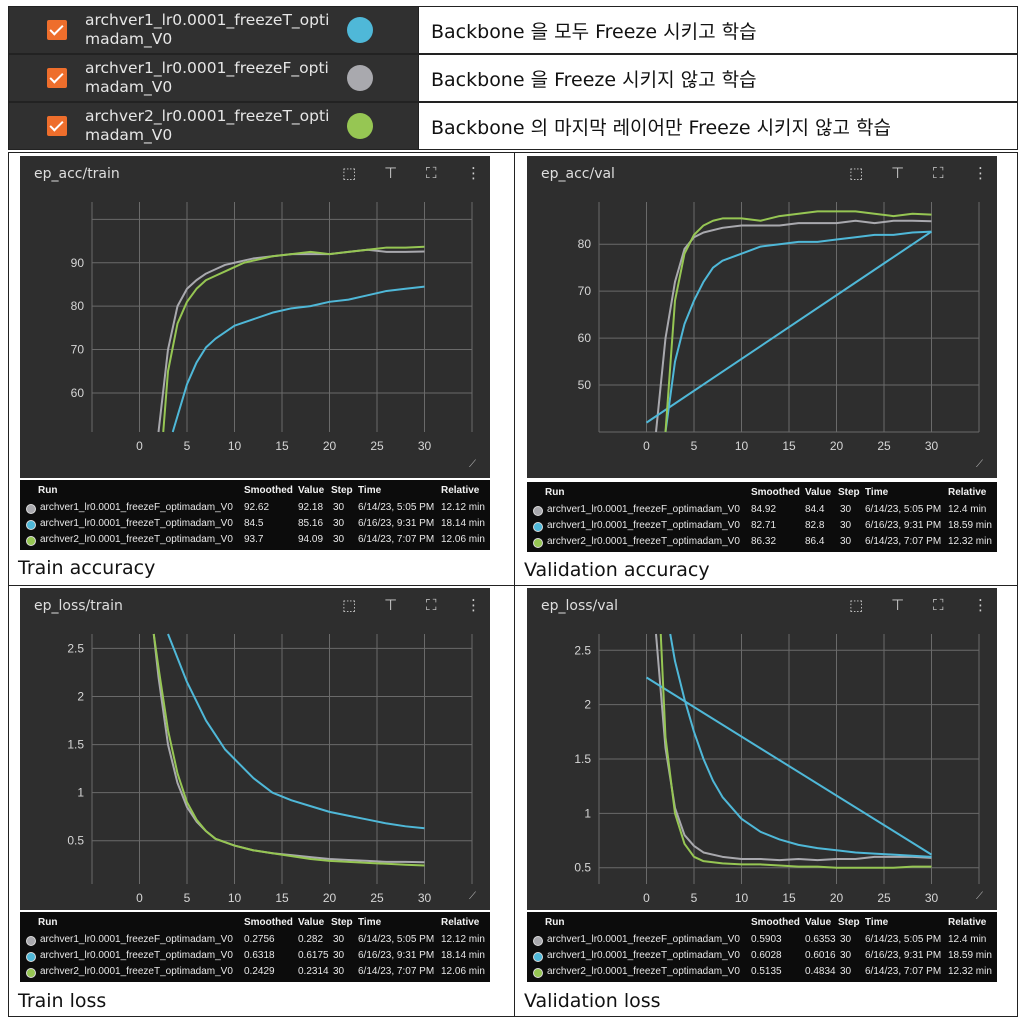  What do you see at coordinates (820, 939) in the screenshot?
I see `cell-value: 0.6353` at bounding box center [820, 939].